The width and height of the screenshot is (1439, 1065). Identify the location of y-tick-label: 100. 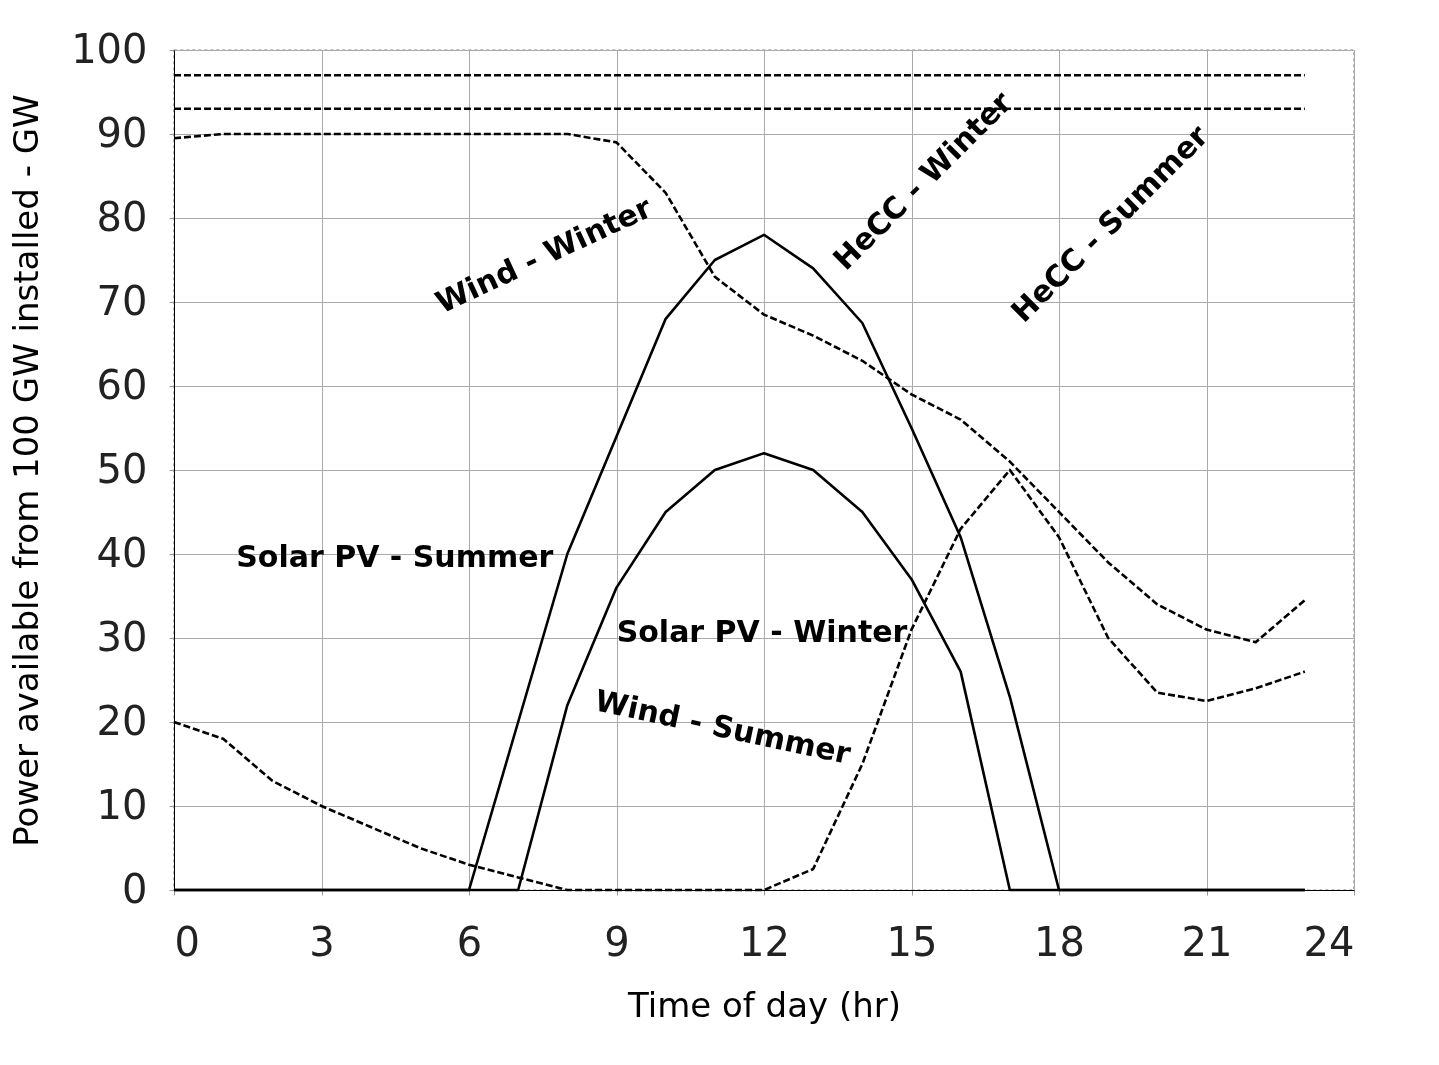
(109, 48).